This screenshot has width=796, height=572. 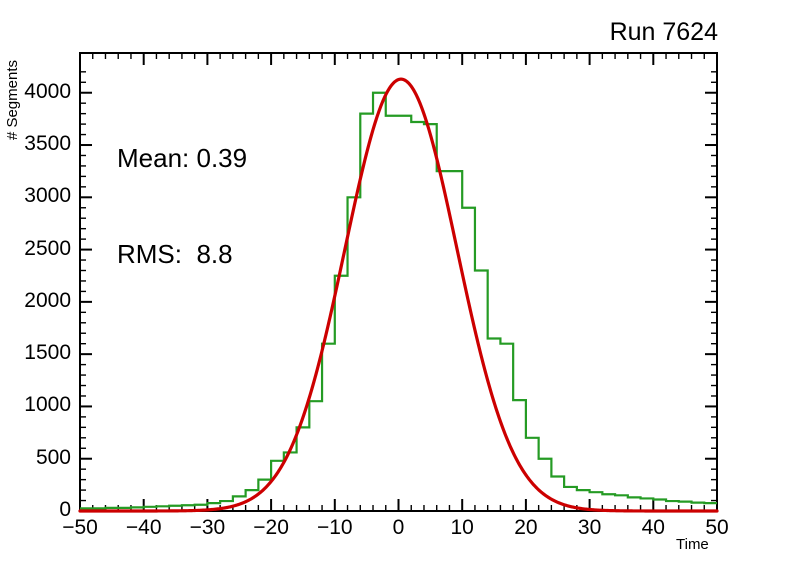 What do you see at coordinates (653, 527) in the screenshot?
I see `x-tick-label: 40` at bounding box center [653, 527].